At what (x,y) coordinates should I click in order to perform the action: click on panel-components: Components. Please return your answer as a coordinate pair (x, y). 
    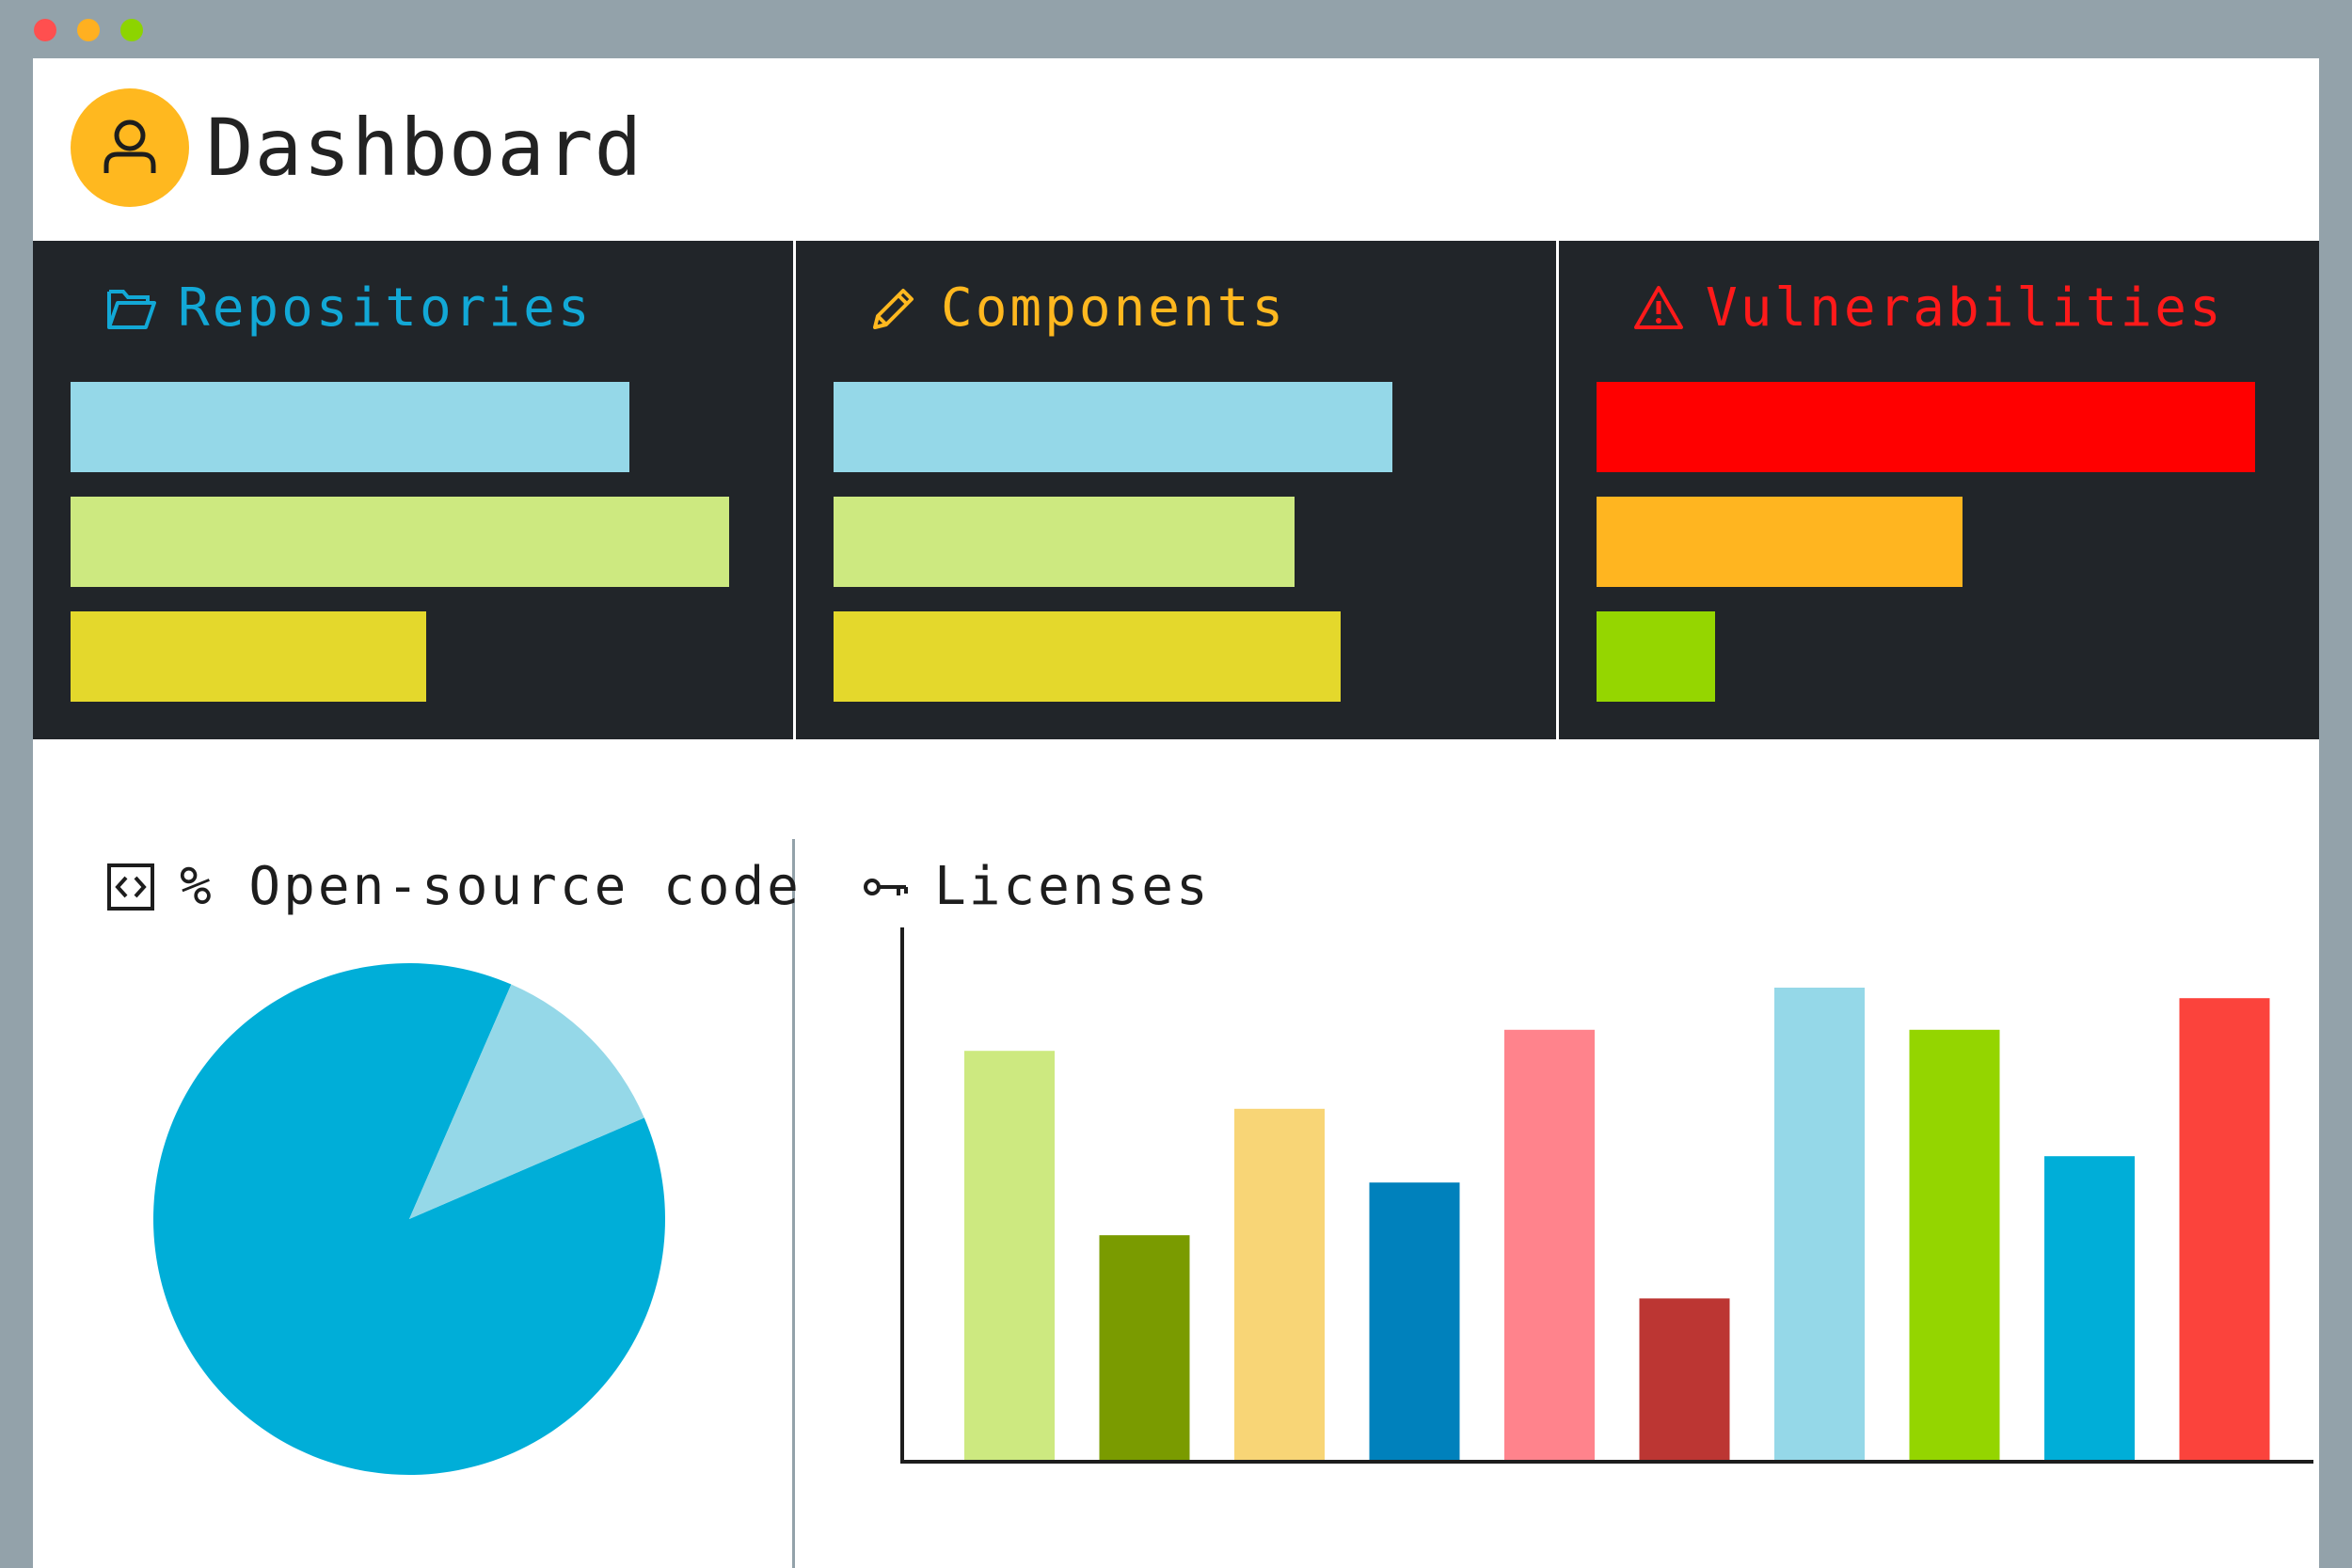
    Looking at the image, I should click on (1176, 490).